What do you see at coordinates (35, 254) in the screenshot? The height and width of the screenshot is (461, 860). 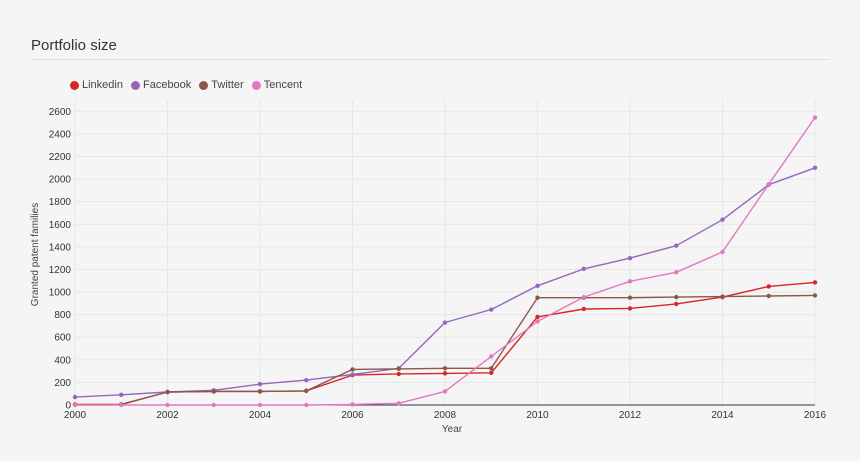 I see `y-axis-title: Granted patent families` at bounding box center [35, 254].